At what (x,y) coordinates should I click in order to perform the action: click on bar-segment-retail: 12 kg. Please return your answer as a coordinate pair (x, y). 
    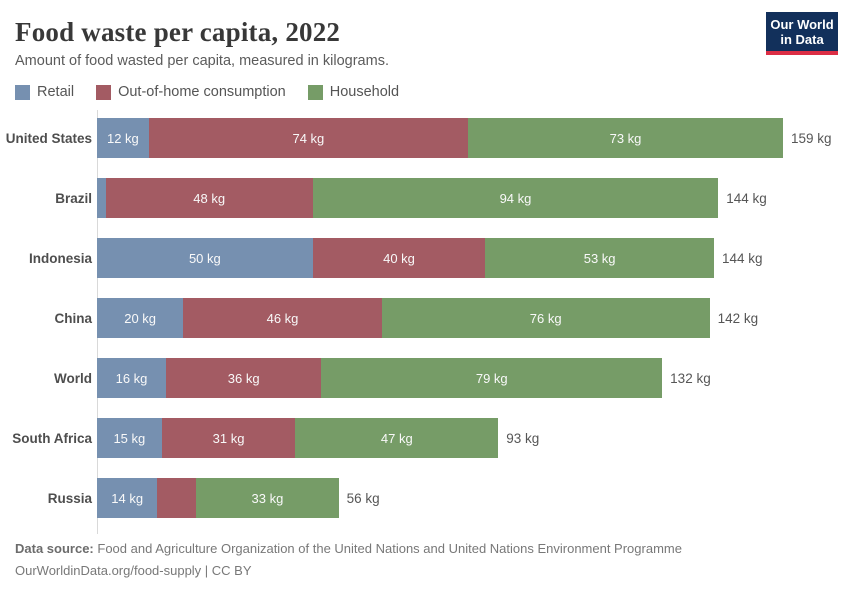
    Looking at the image, I should click on (123, 138).